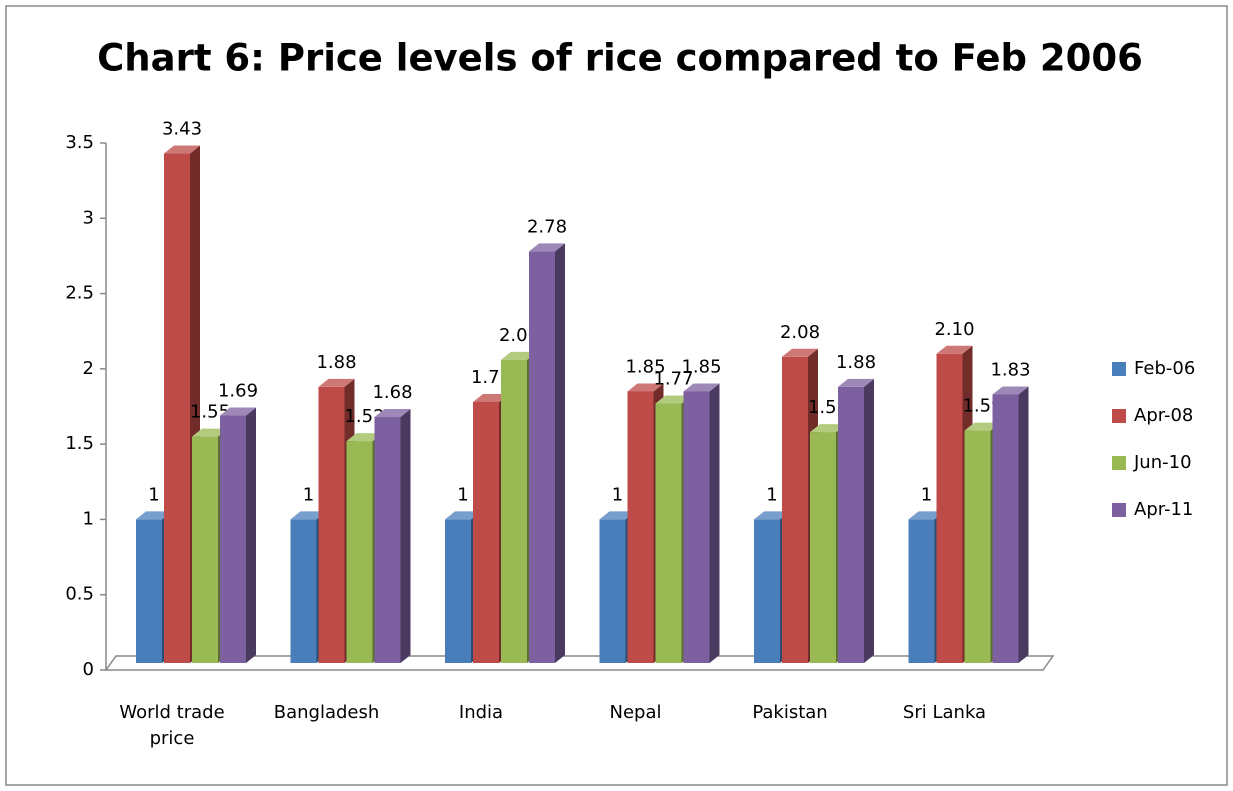 This screenshot has height=791, width=1233. Describe the element at coordinates (1163, 415) in the screenshot. I see `legend-label: Apr-08` at that location.